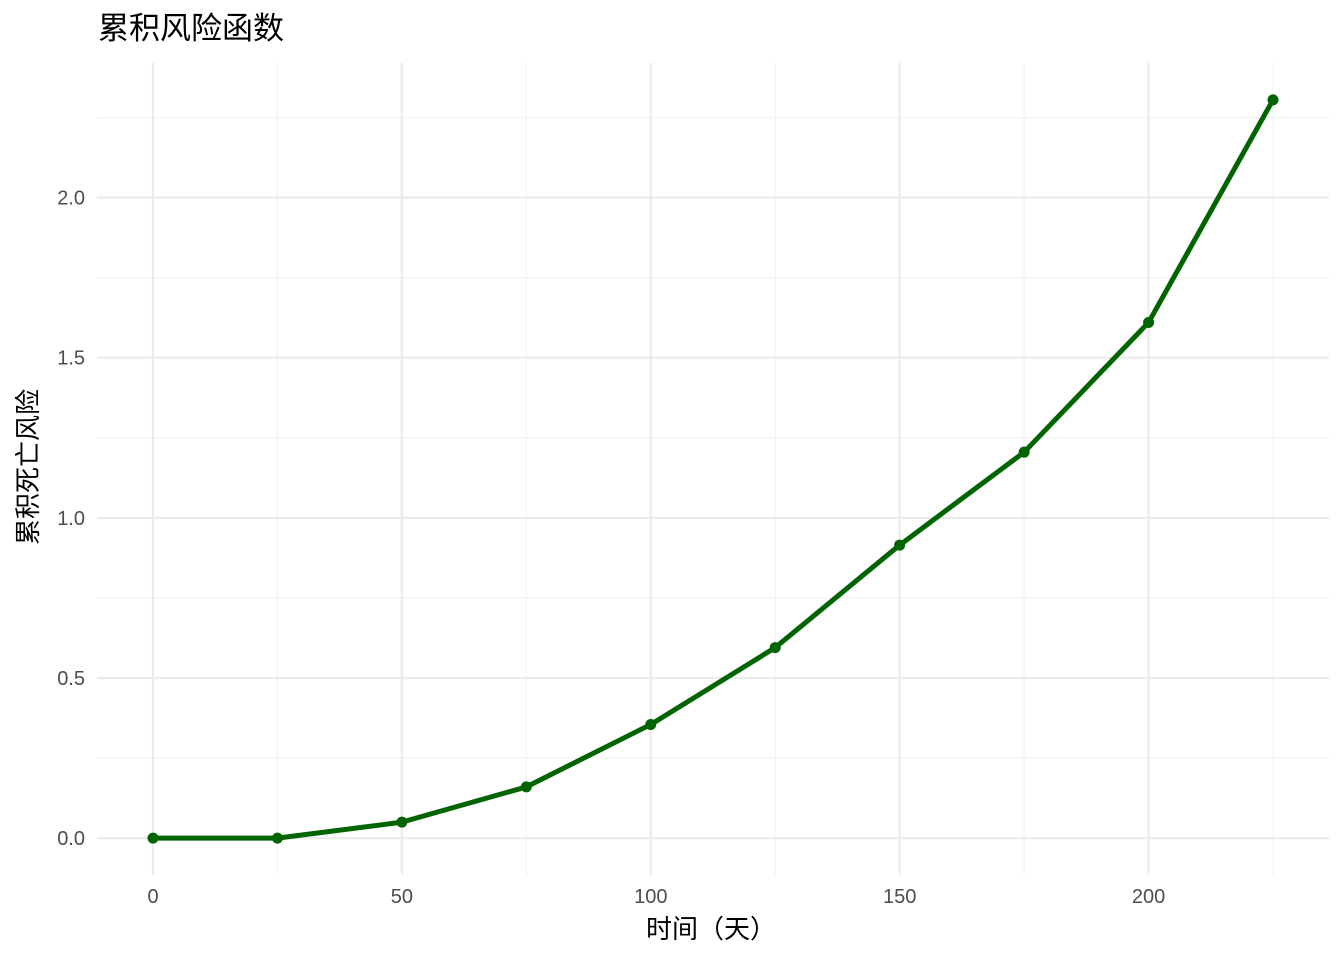 The image size is (1344, 960). Describe the element at coordinates (191, 29) in the screenshot. I see `chart-title: 累积风险函数` at that location.